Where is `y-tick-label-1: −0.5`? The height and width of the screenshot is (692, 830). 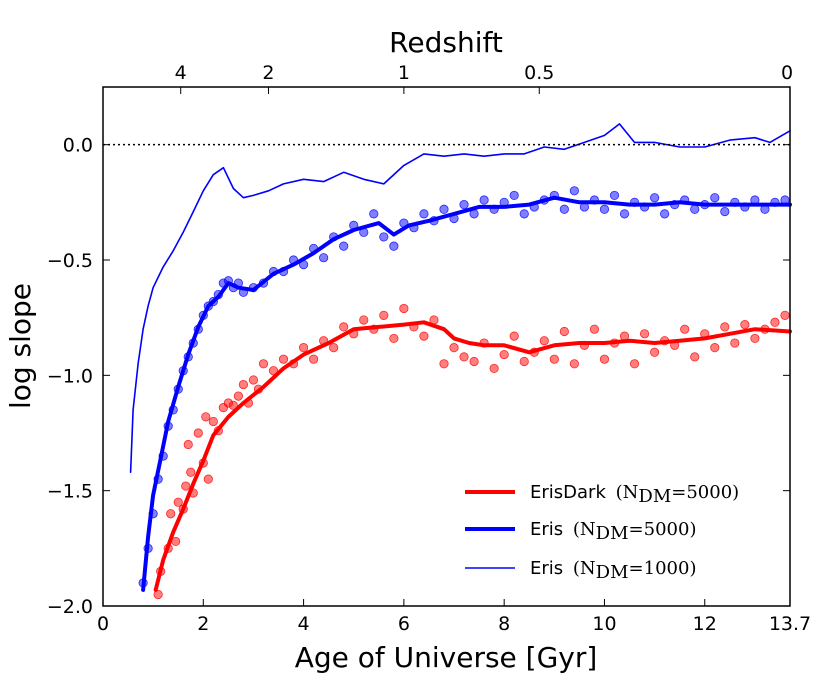
y-tick-label-1: −0.5 is located at coordinates (70, 261).